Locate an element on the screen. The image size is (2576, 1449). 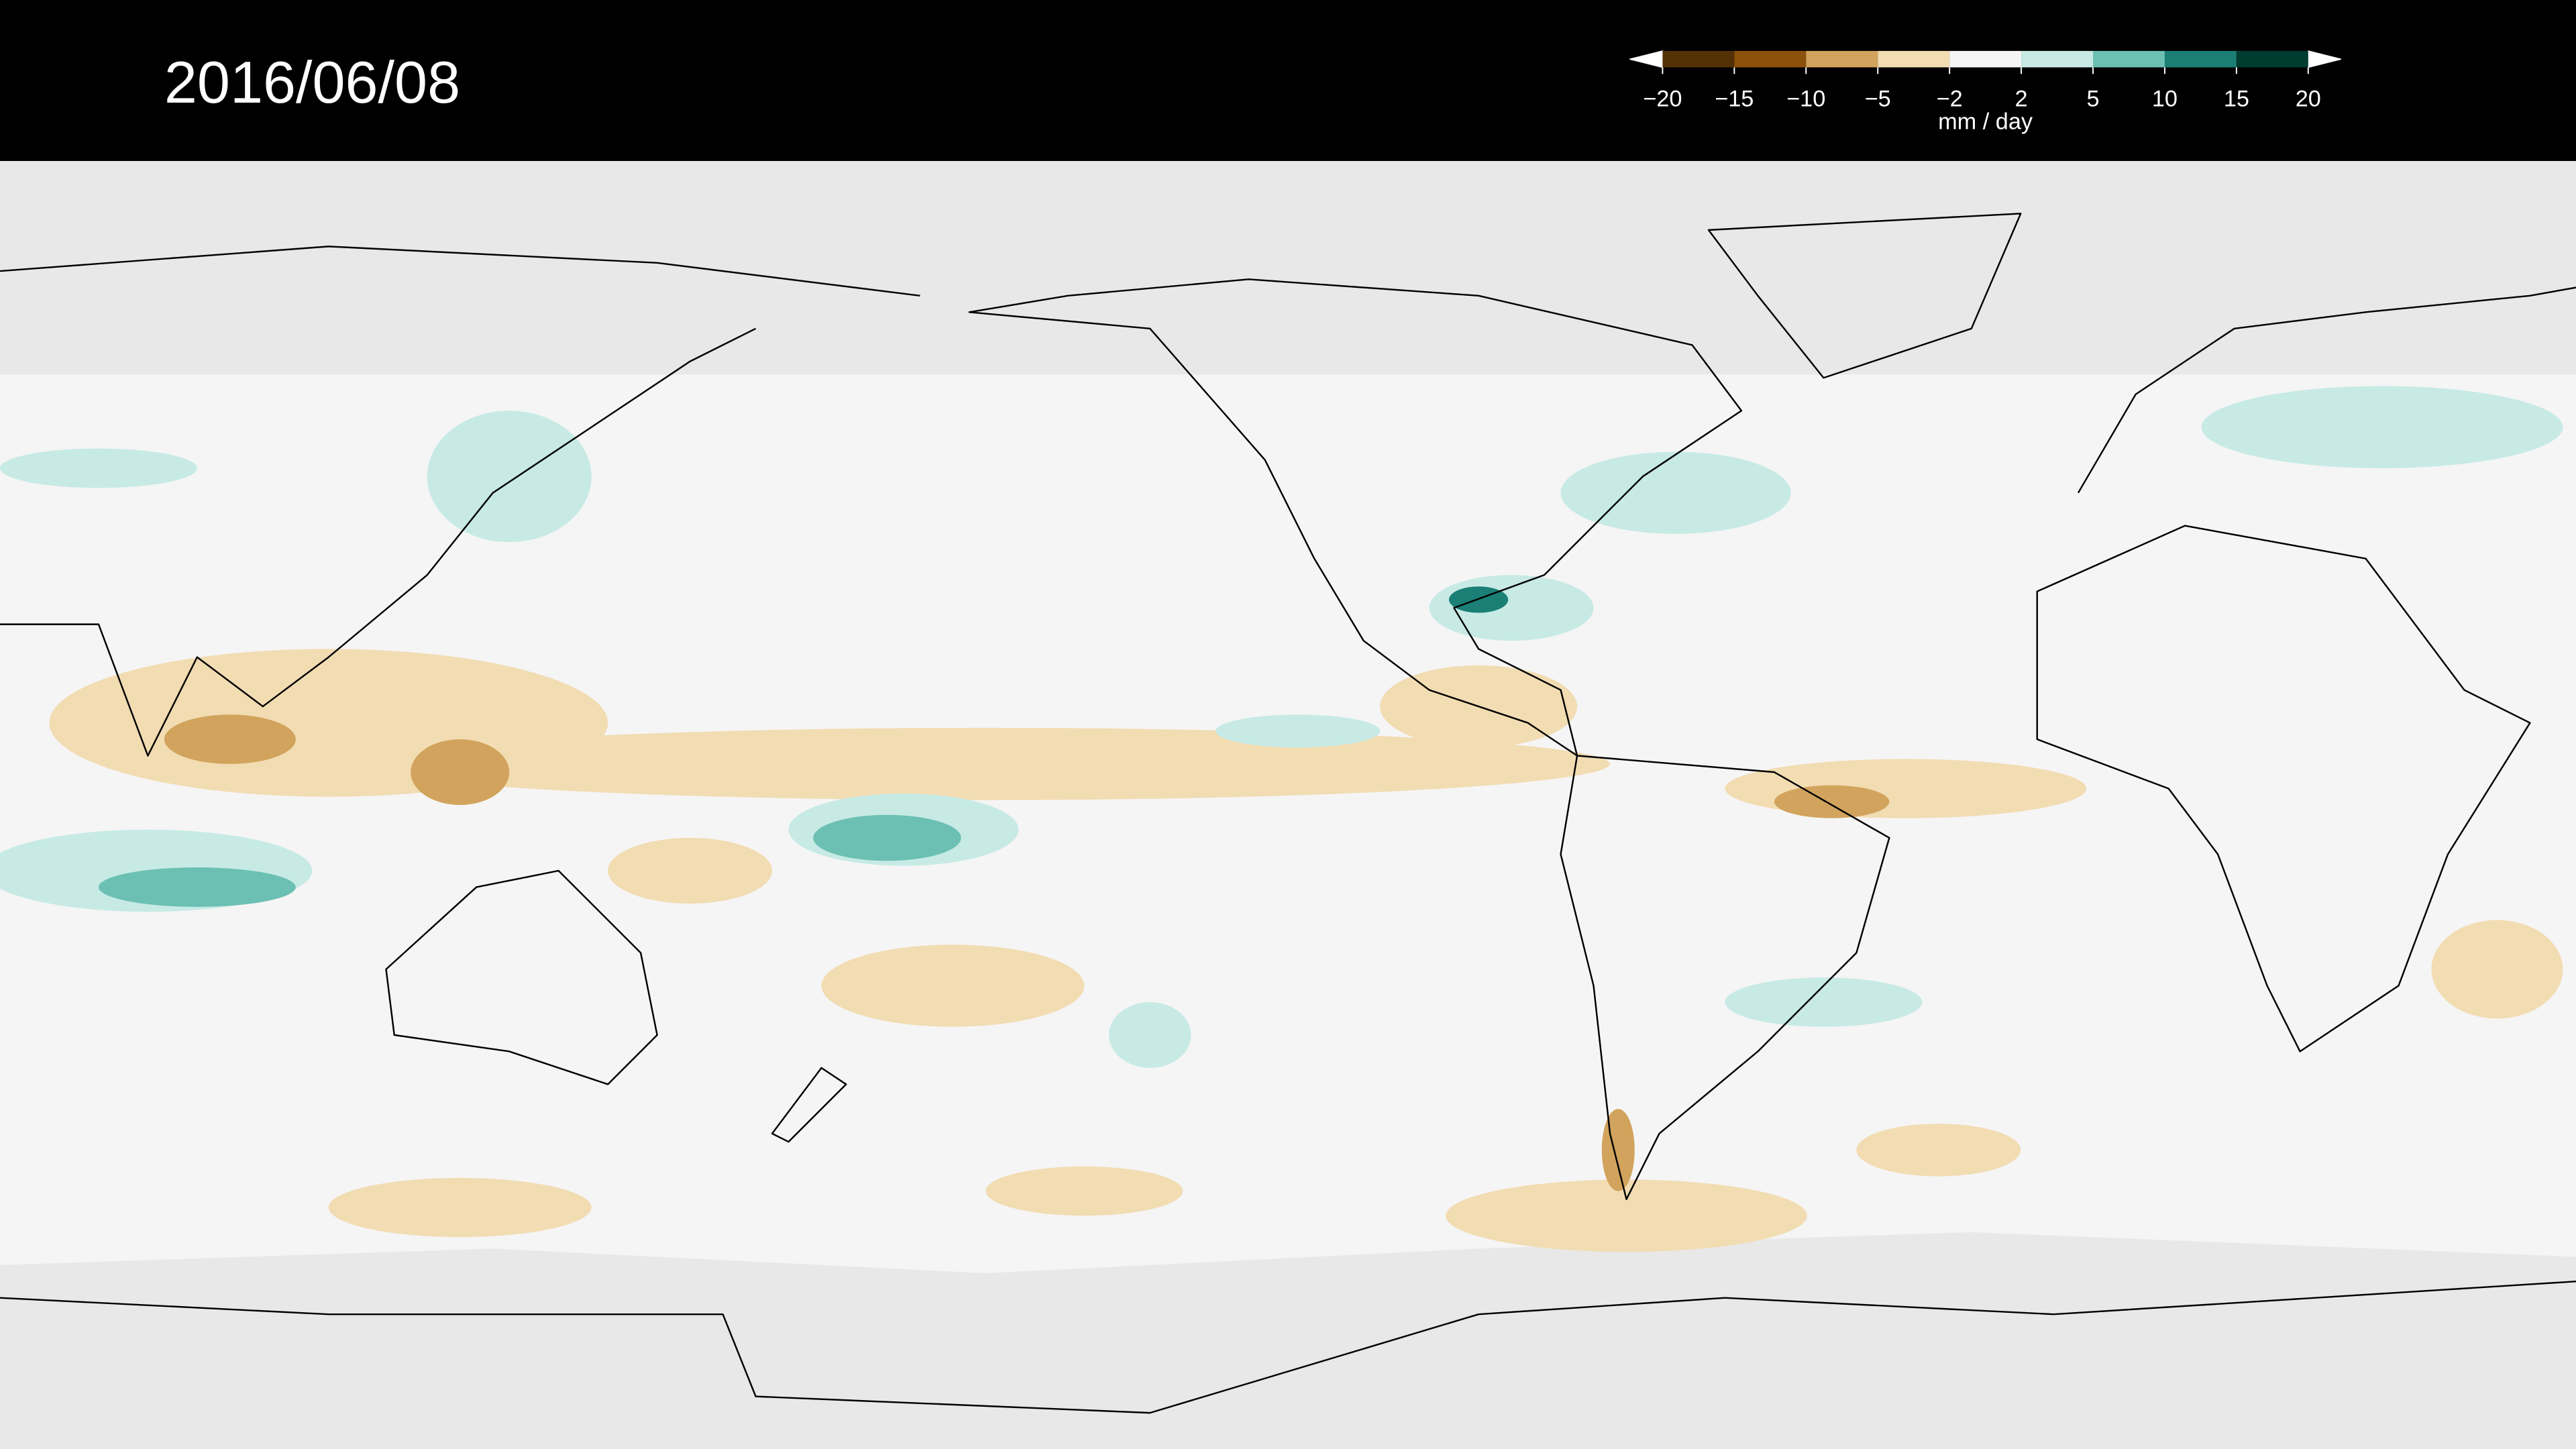
tick-label: −10 is located at coordinates (1805, 98).